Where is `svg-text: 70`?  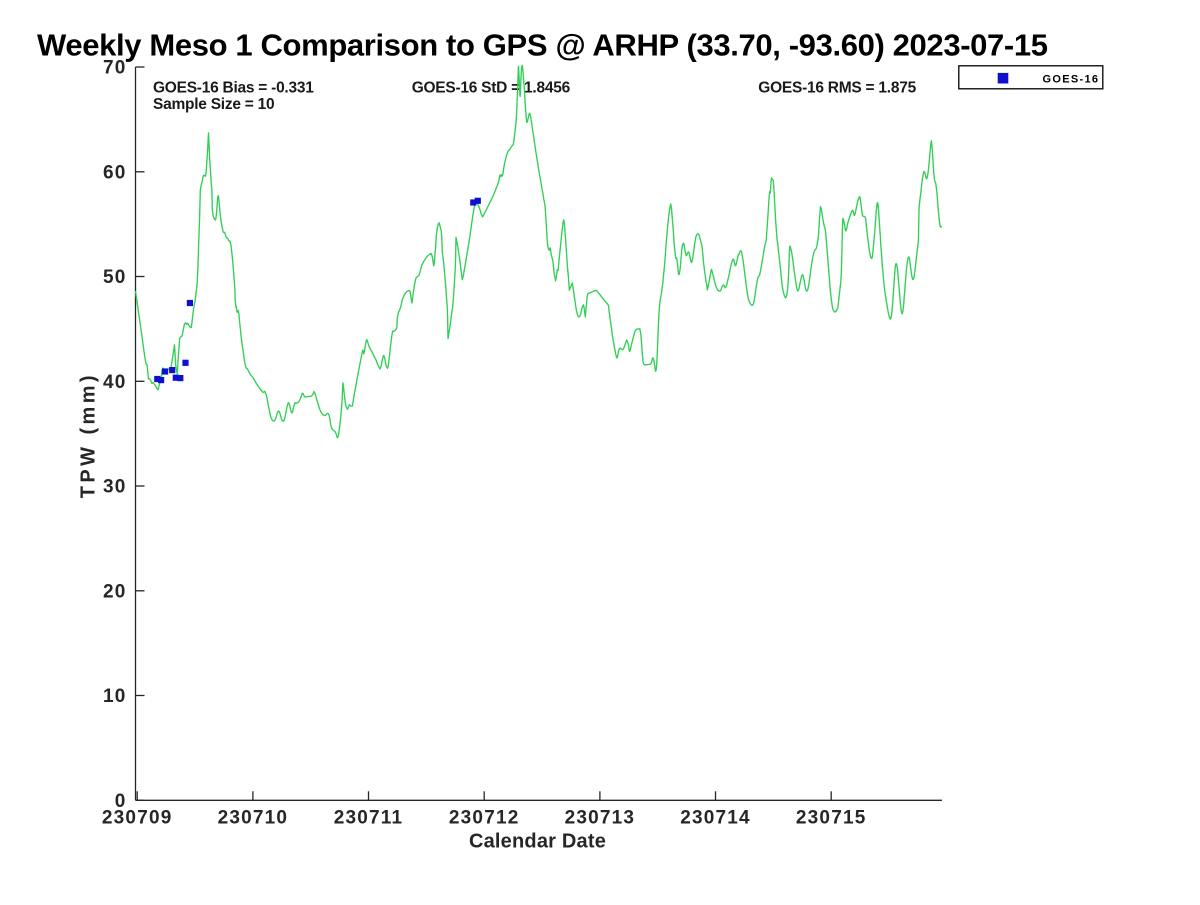 svg-text: 70 is located at coordinates (115, 68).